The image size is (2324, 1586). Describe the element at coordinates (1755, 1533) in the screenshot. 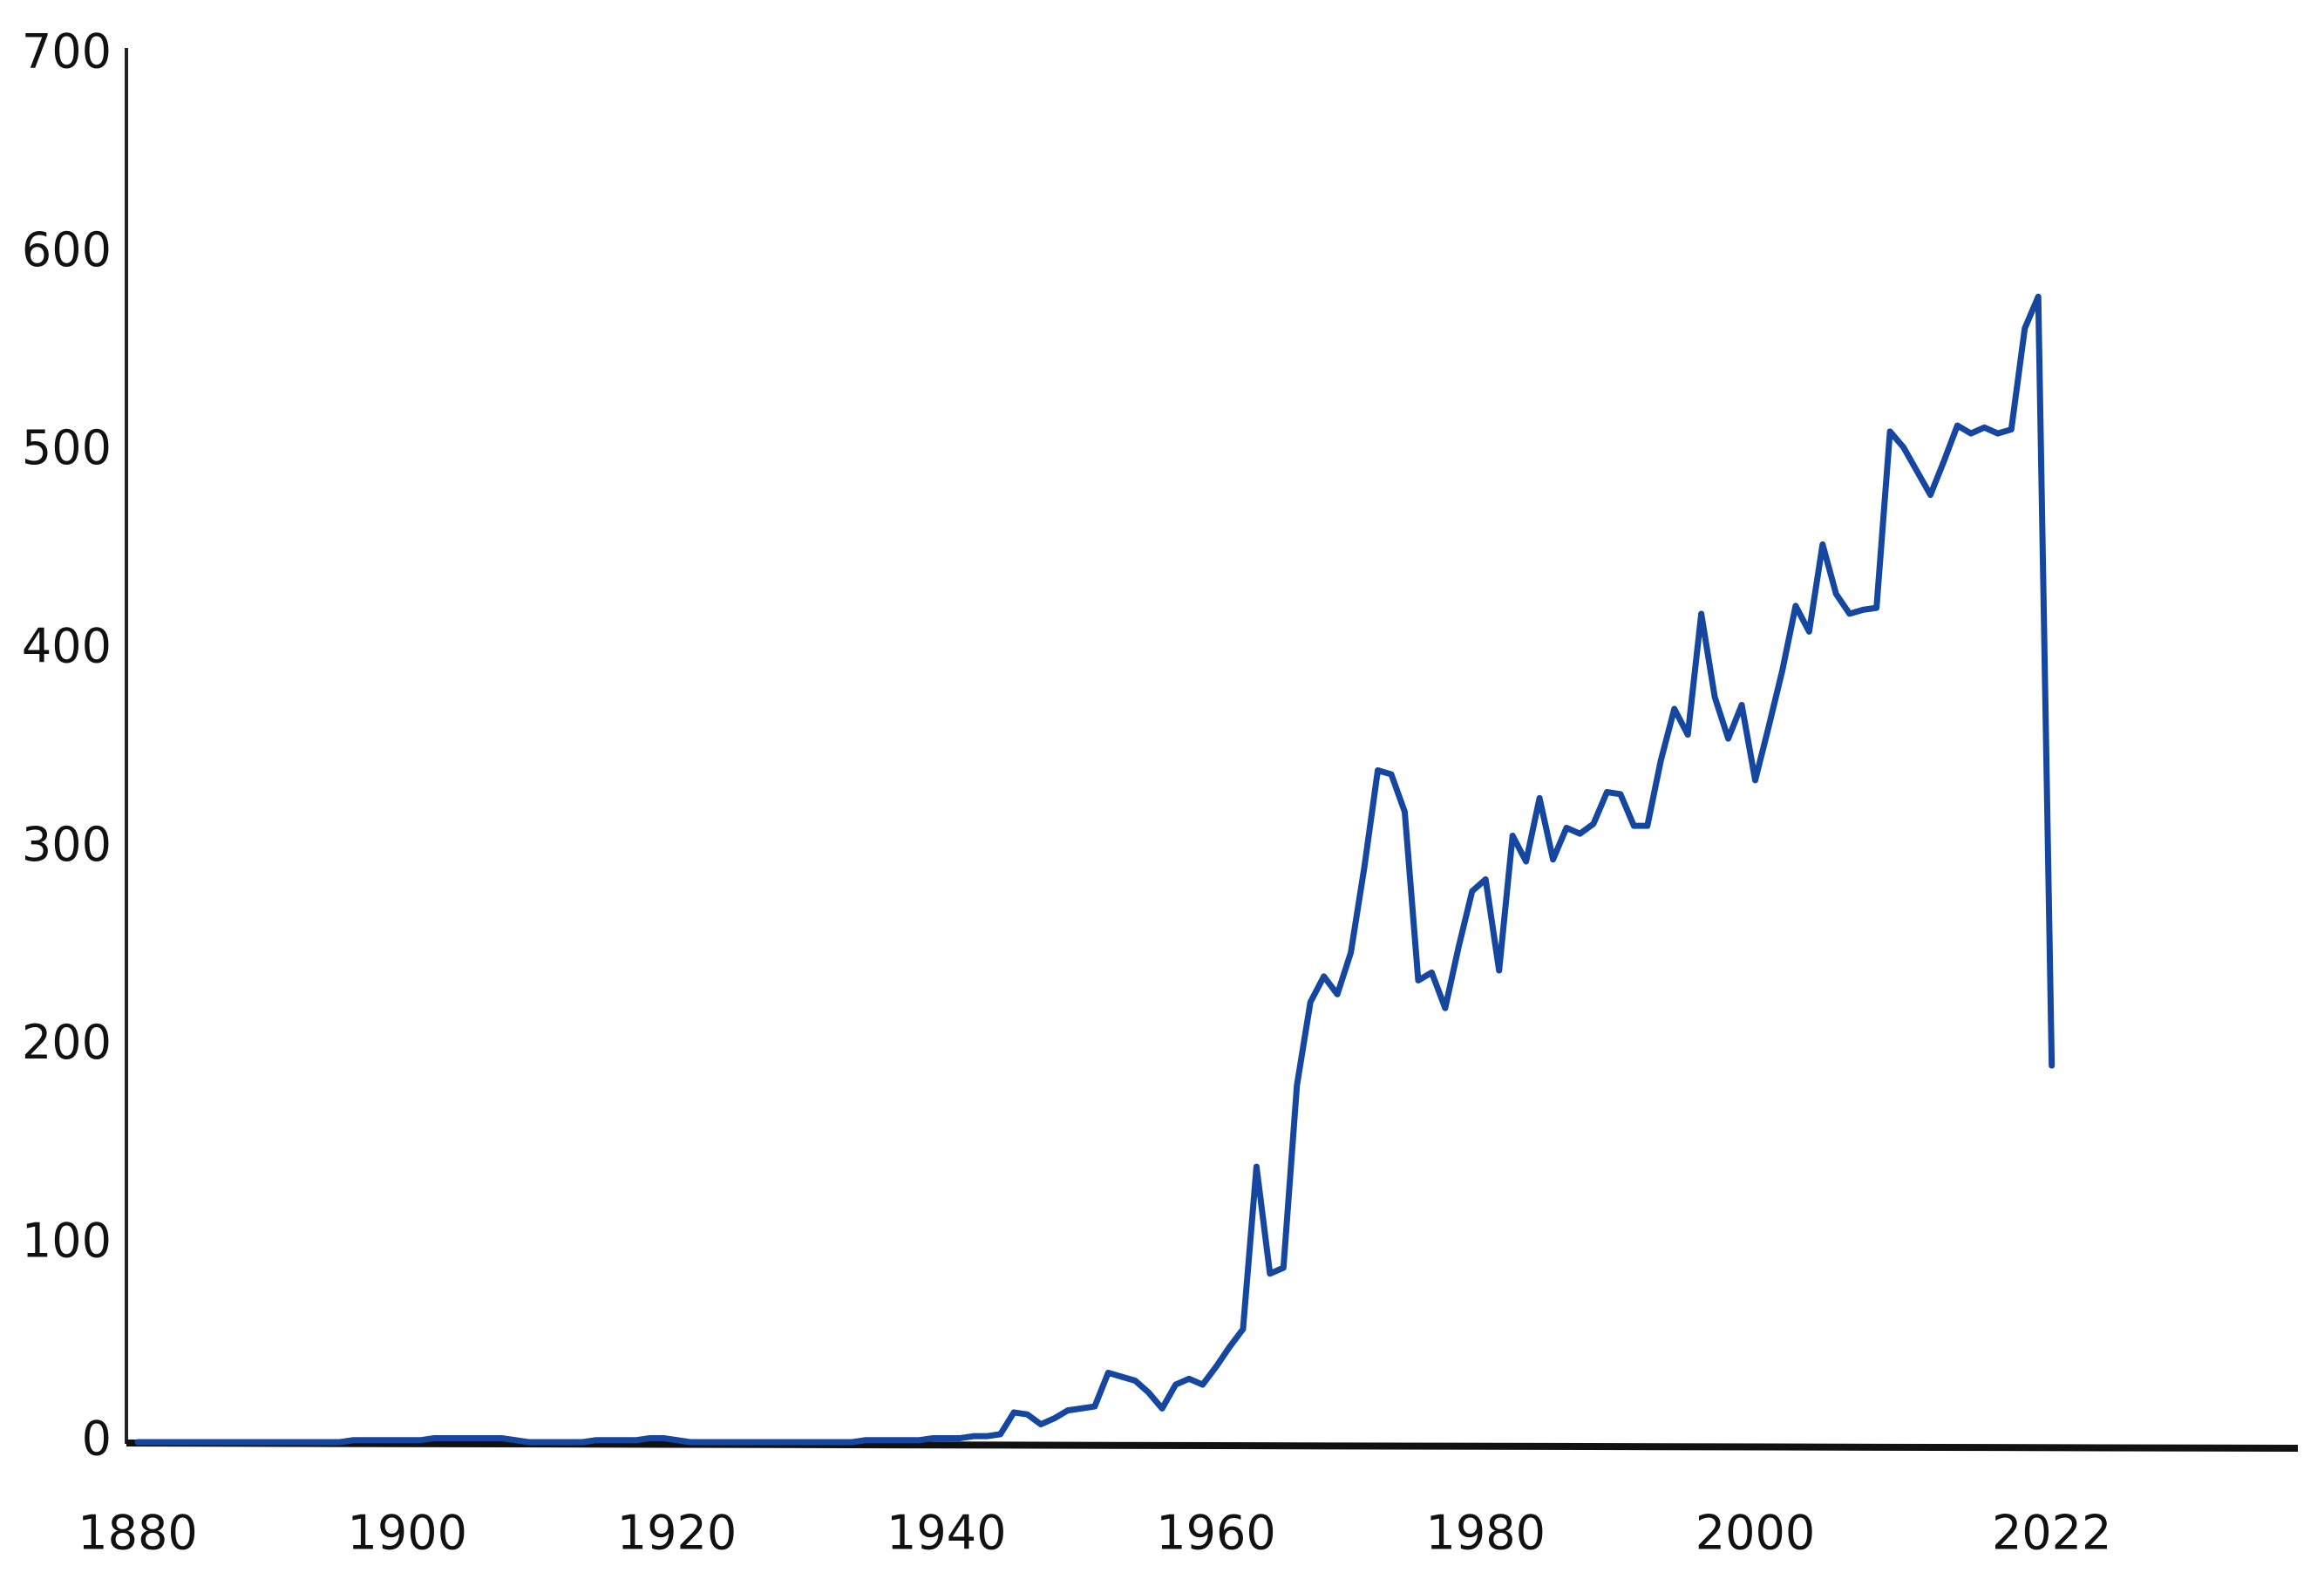

I see `x-tick-label: 2000` at that location.